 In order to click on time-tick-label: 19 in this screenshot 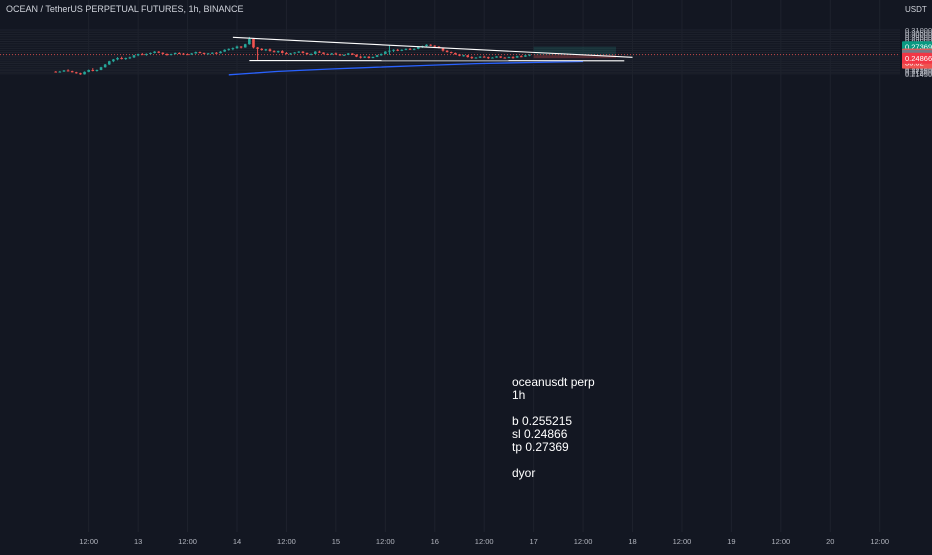, I will do `click(731, 541)`.